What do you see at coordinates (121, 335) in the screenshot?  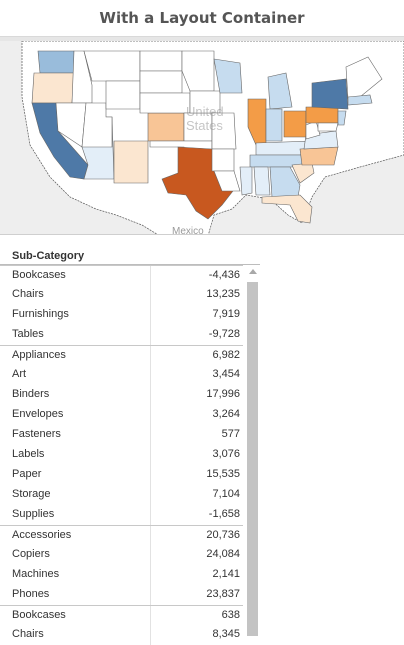 I see `table-row: Tables -9,728` at bounding box center [121, 335].